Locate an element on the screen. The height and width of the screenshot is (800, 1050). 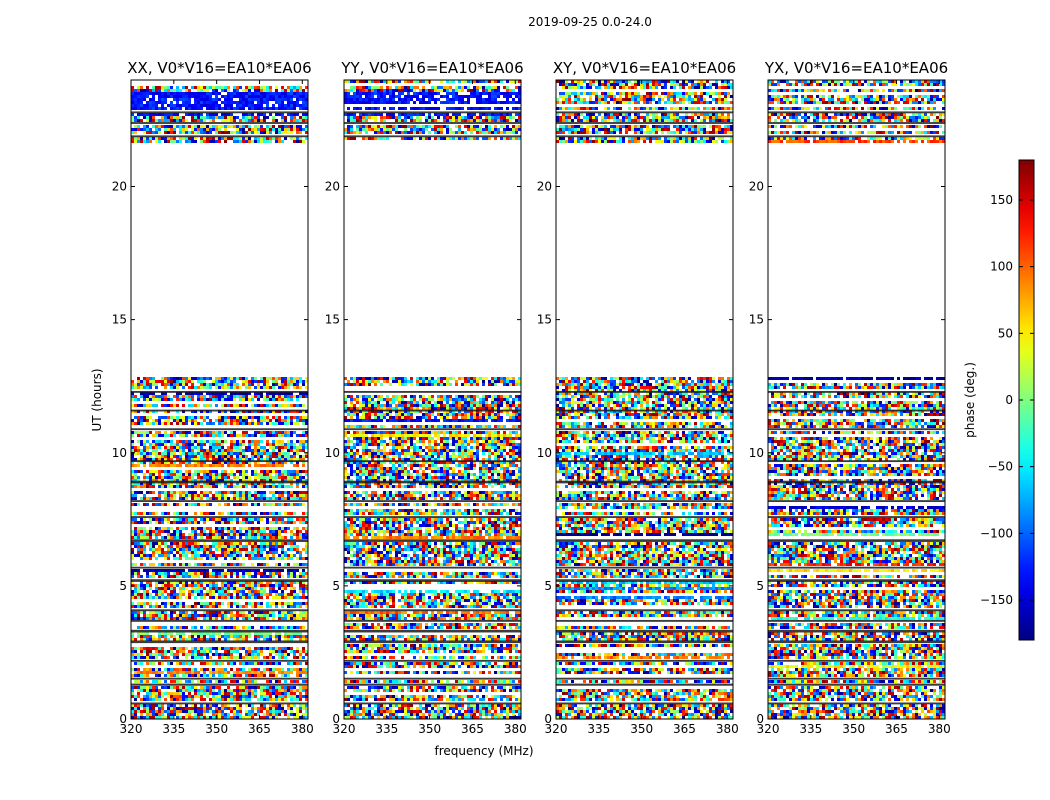
x-tick-label-3-380: 380 is located at coordinates (939, 729).